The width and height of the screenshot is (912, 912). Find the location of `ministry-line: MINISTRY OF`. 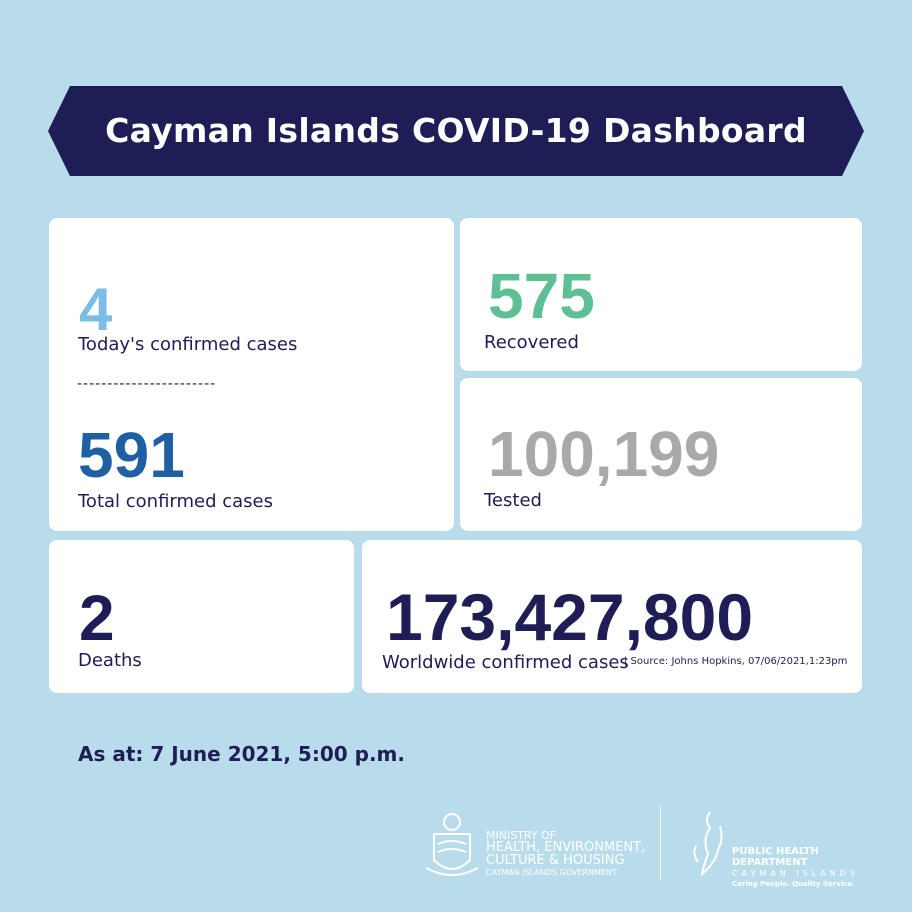

ministry-line: MINISTRY OF is located at coordinates (521, 835).